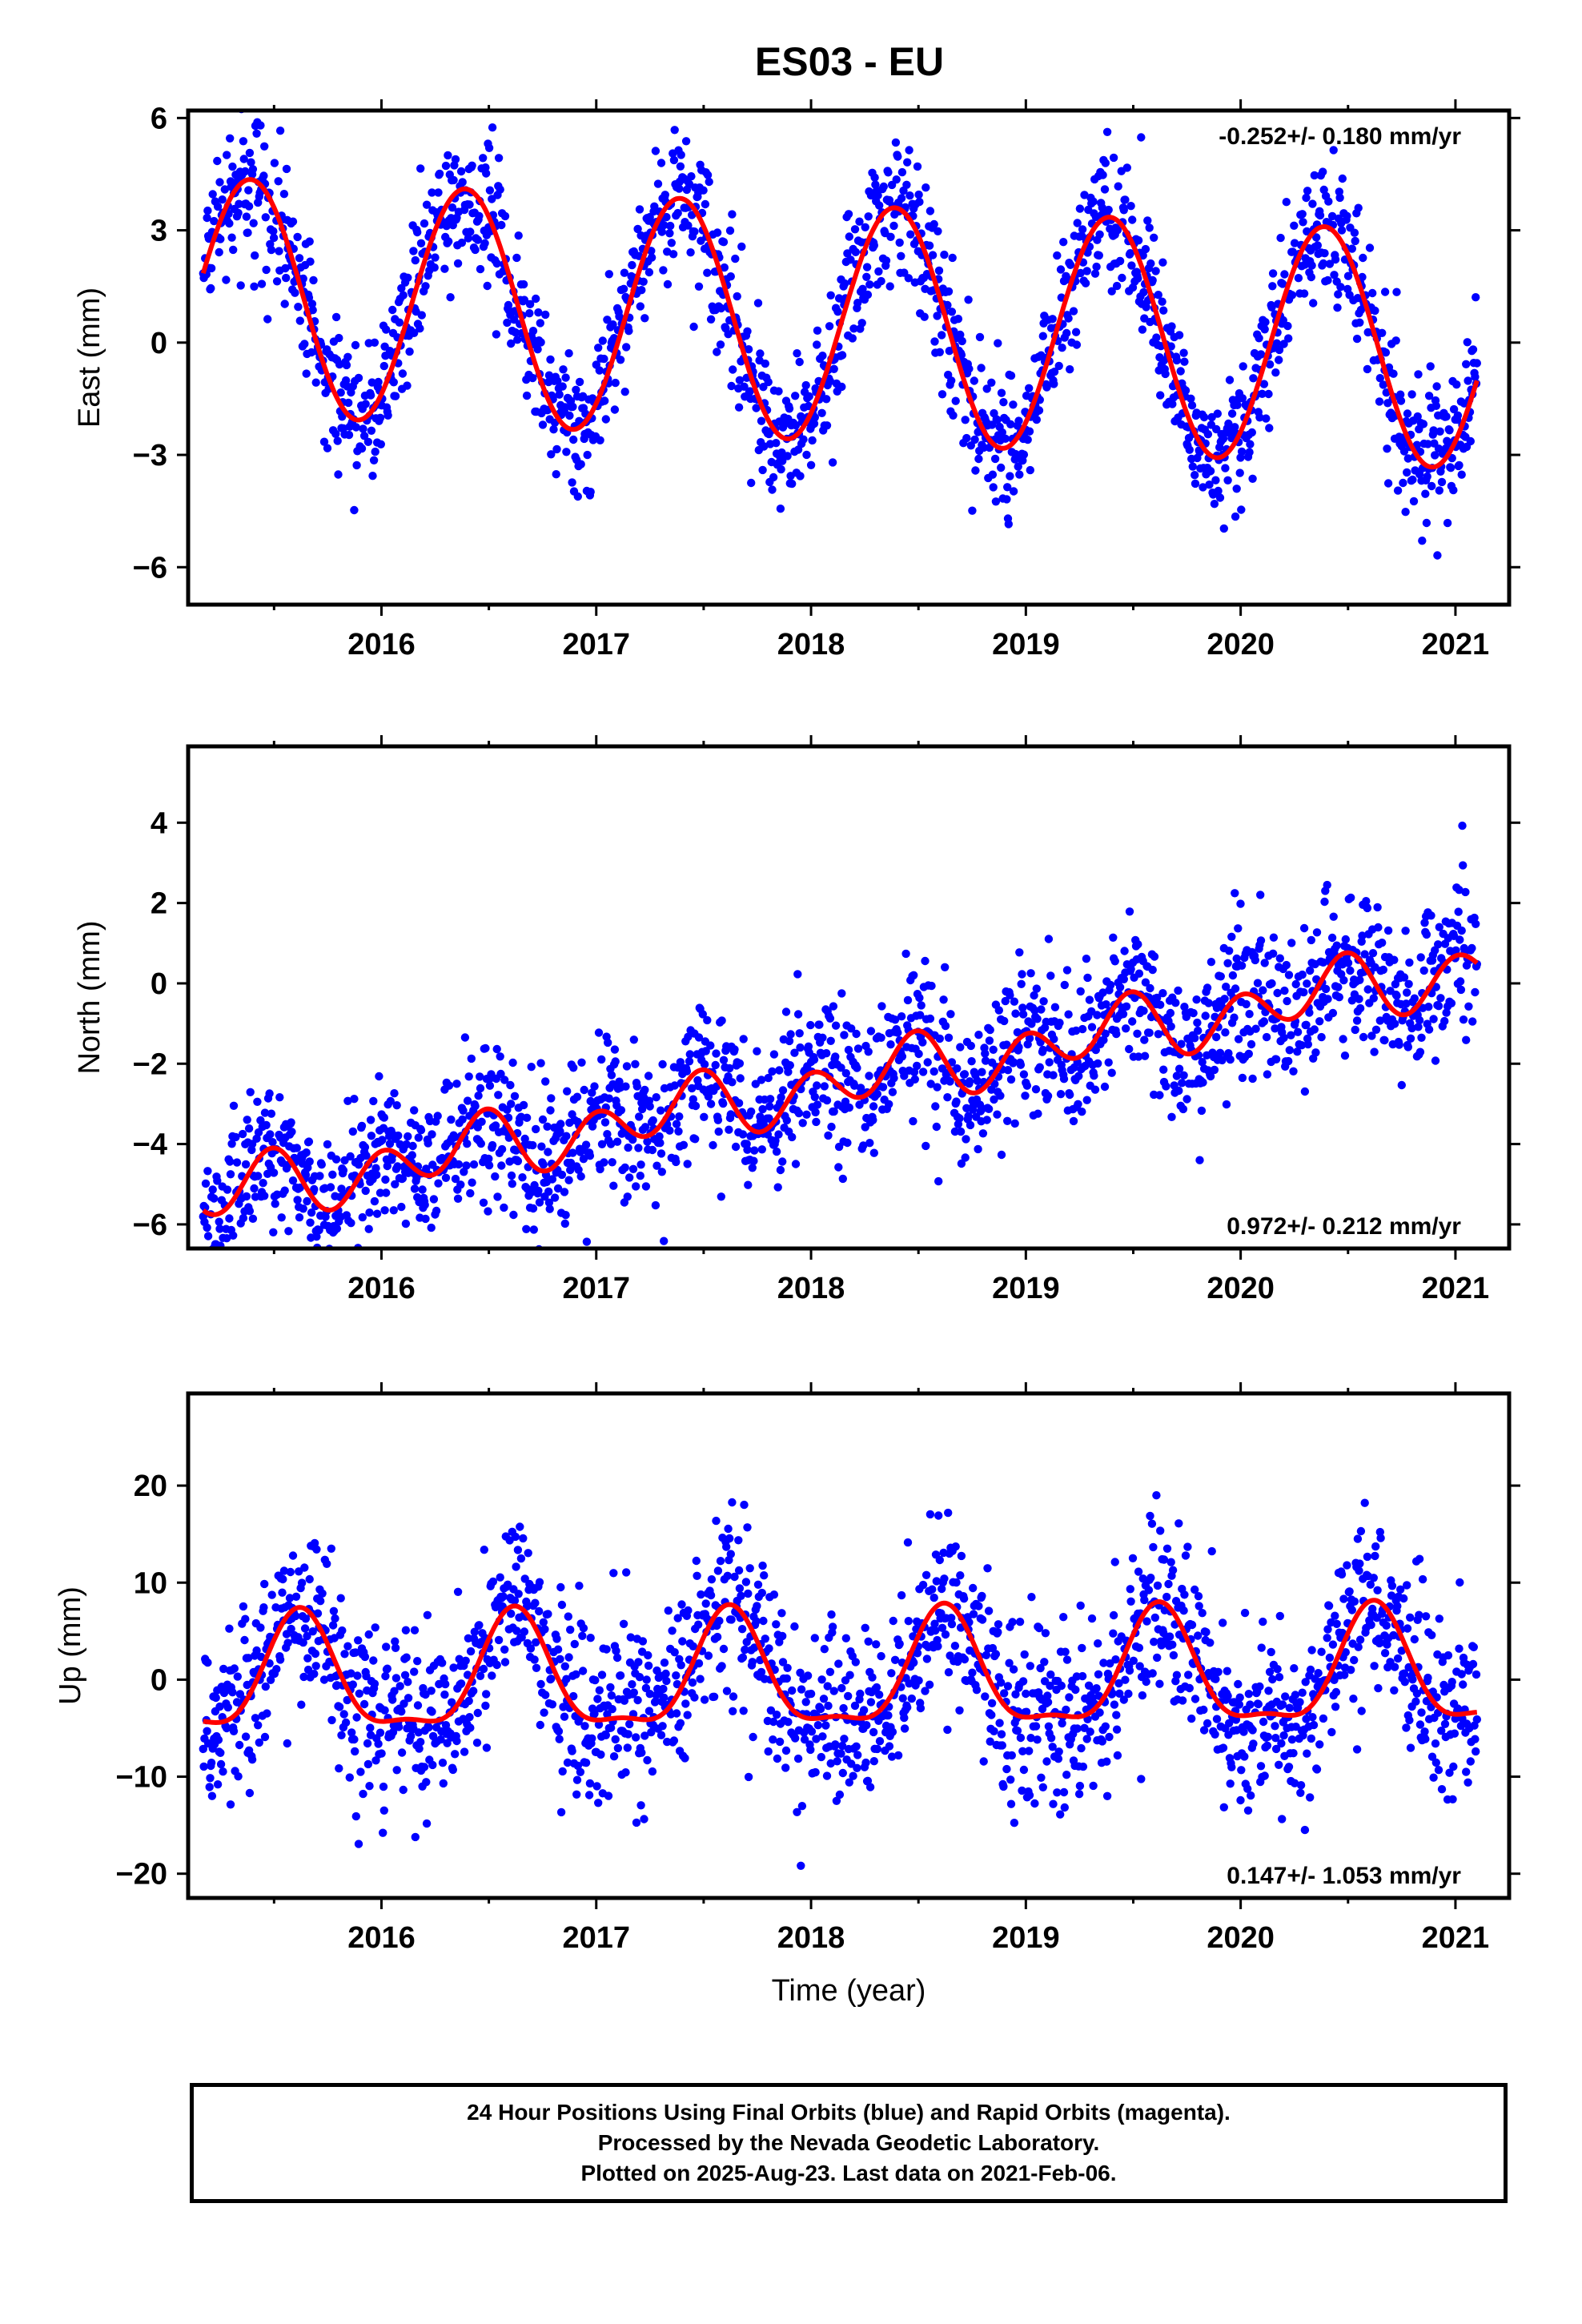 This screenshot has height=2324, width=1582. I want to click on x-tick-label: 2018, so click(811, 644).